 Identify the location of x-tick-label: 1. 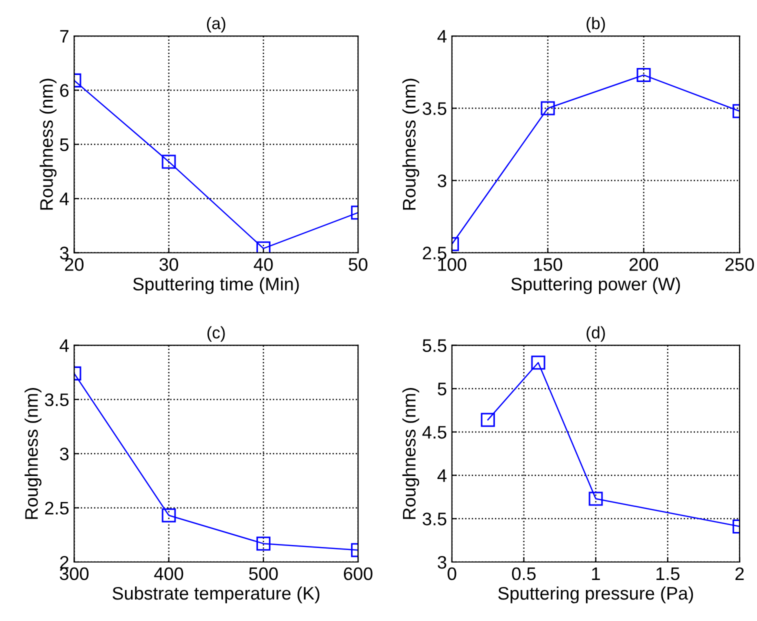
(596, 574).